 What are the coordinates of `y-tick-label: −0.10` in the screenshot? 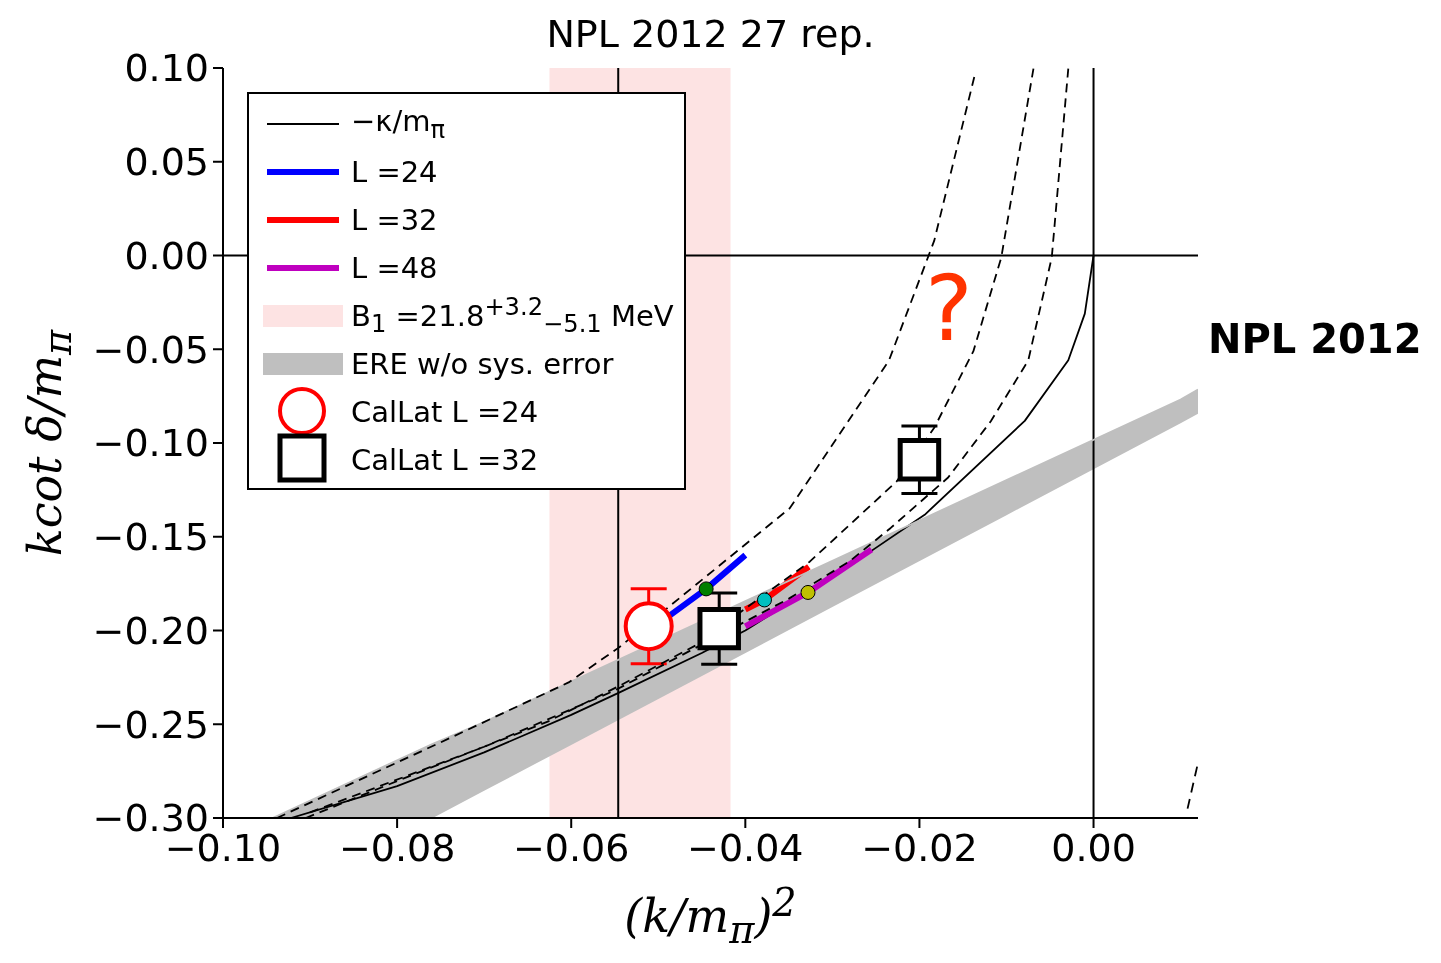 It's located at (150, 443).